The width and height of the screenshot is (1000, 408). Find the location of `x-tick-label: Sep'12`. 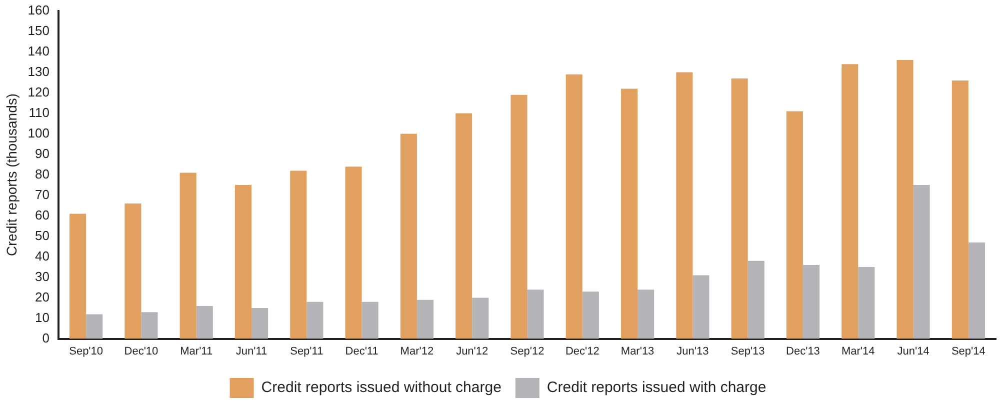

x-tick-label: Sep'12 is located at coordinates (527, 351).